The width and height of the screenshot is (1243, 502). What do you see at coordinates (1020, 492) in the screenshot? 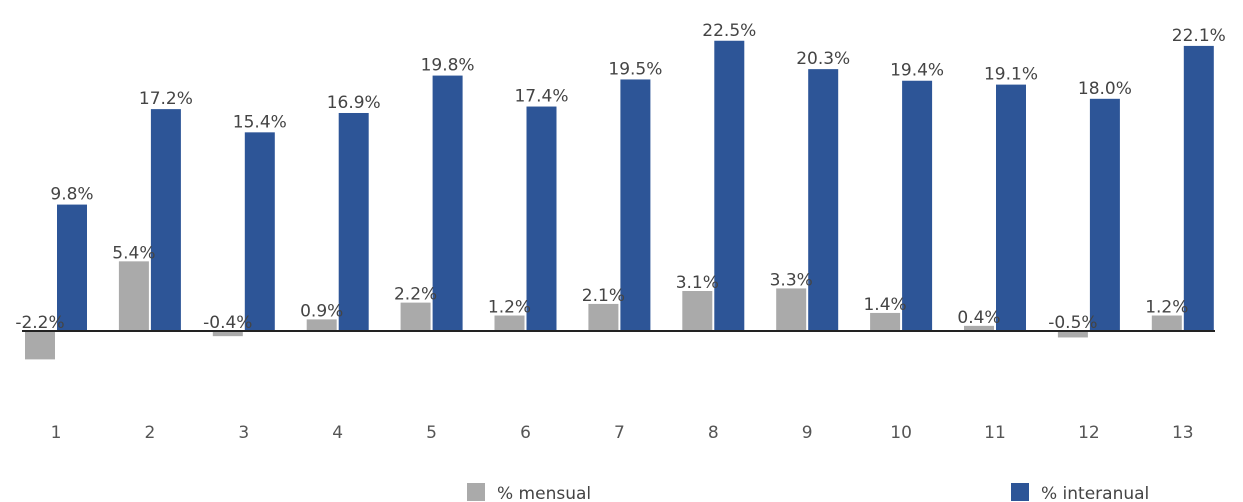
I see `legend-swatch-interanual` at bounding box center [1020, 492].